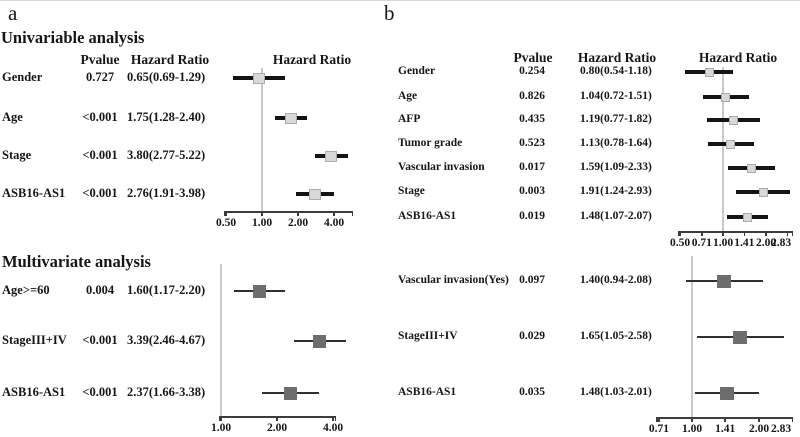 The width and height of the screenshot is (800, 437). I want to click on row-hr-value: 1.04(0.72-1.51), so click(616, 96).